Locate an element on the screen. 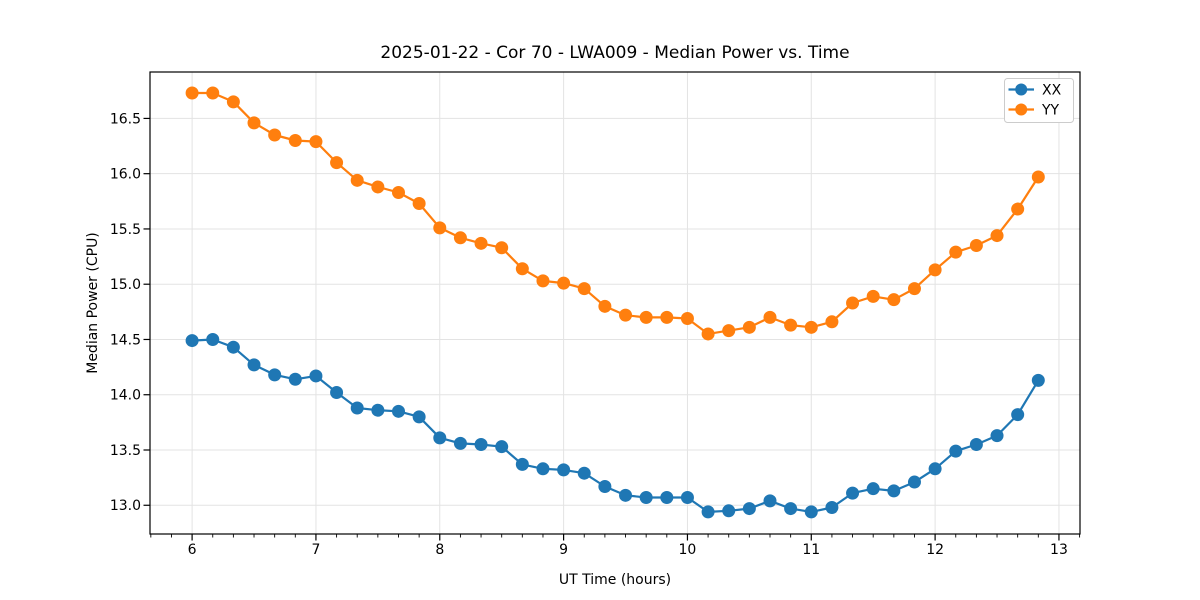 Image resolution: width=1200 pixels, height=600 pixels. y-tick-label: 14.0 is located at coordinates (125, 396).